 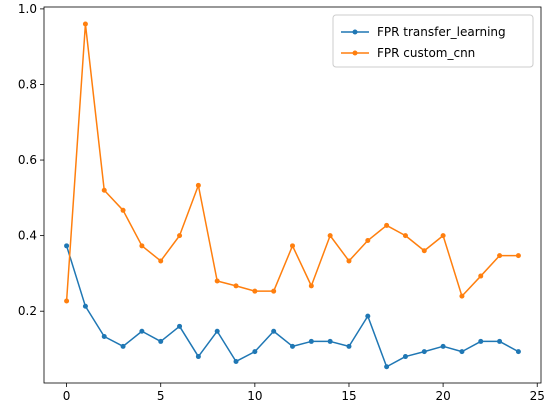 What do you see at coordinates (67, 396) in the screenshot?
I see `x-tick-label: 0` at bounding box center [67, 396].